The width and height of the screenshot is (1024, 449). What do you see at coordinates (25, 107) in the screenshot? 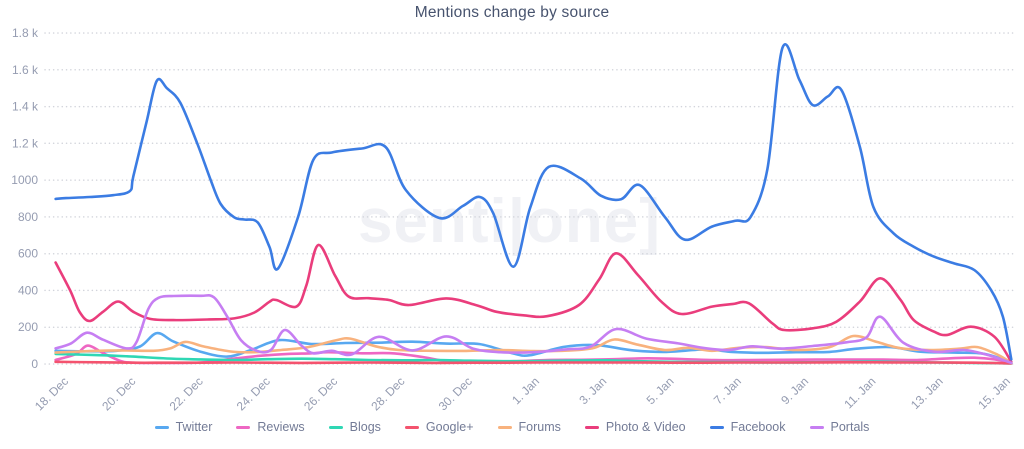
I see `y-tick-label-1400: 1.4 k` at bounding box center [25, 107].